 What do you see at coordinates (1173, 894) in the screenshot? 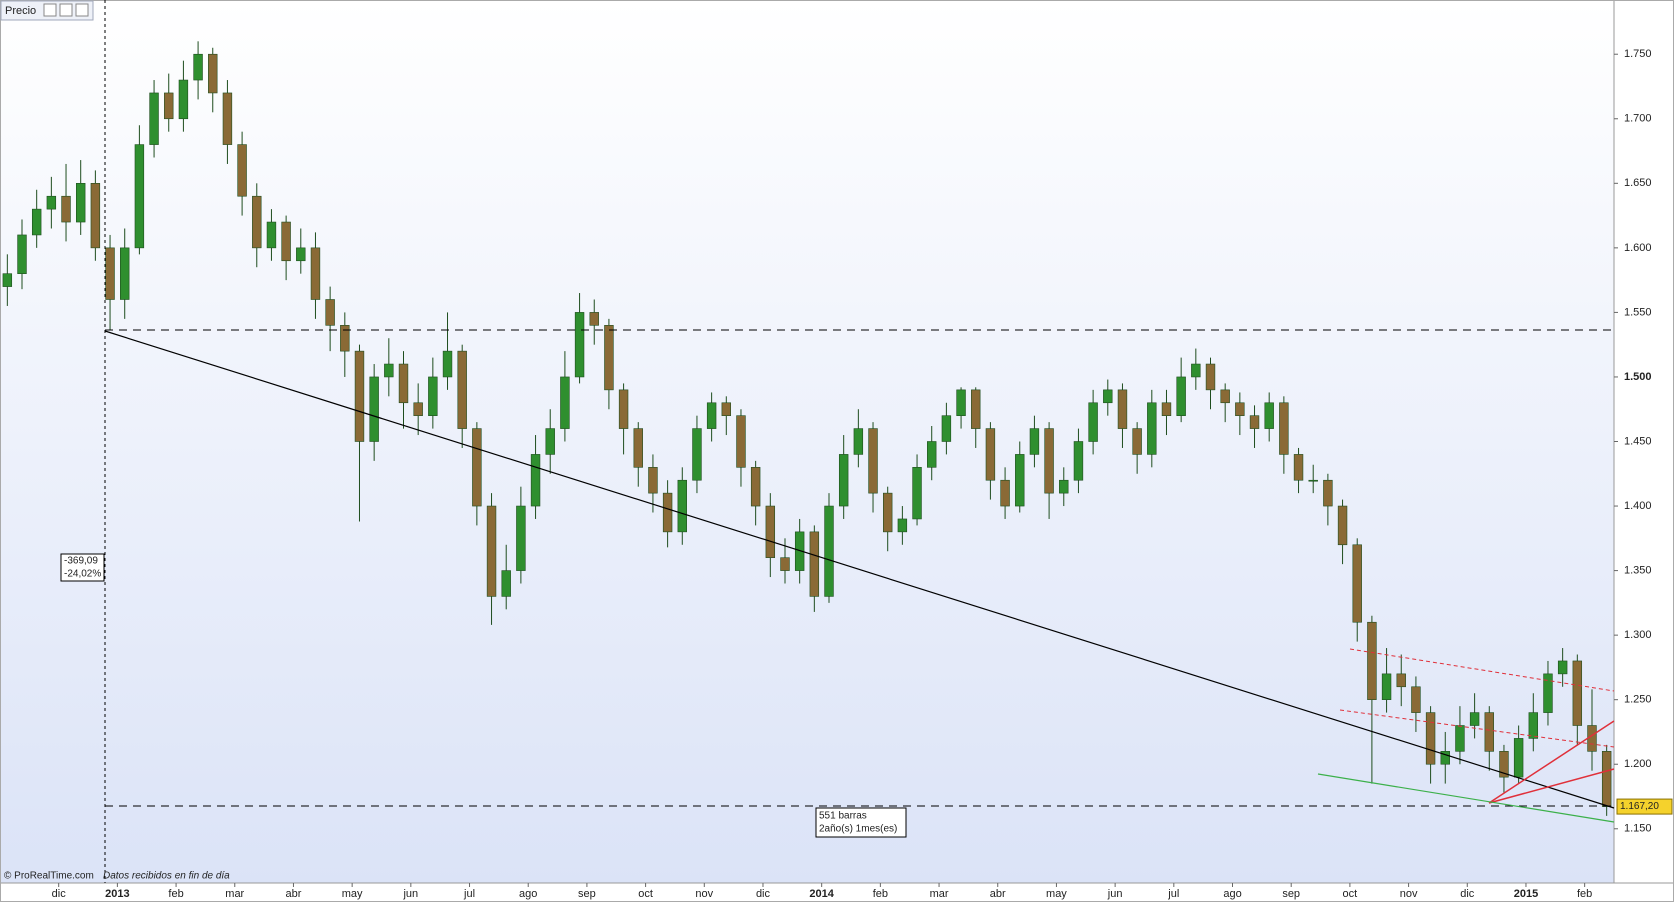
I see `x-tick-label: jul` at bounding box center [1173, 894].